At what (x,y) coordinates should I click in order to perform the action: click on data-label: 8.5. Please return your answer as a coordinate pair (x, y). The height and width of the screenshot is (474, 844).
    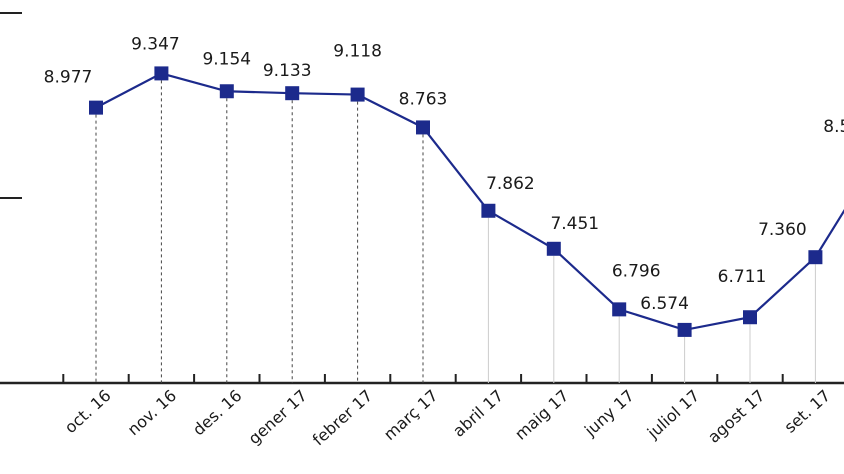
    Looking at the image, I should click on (833, 127).